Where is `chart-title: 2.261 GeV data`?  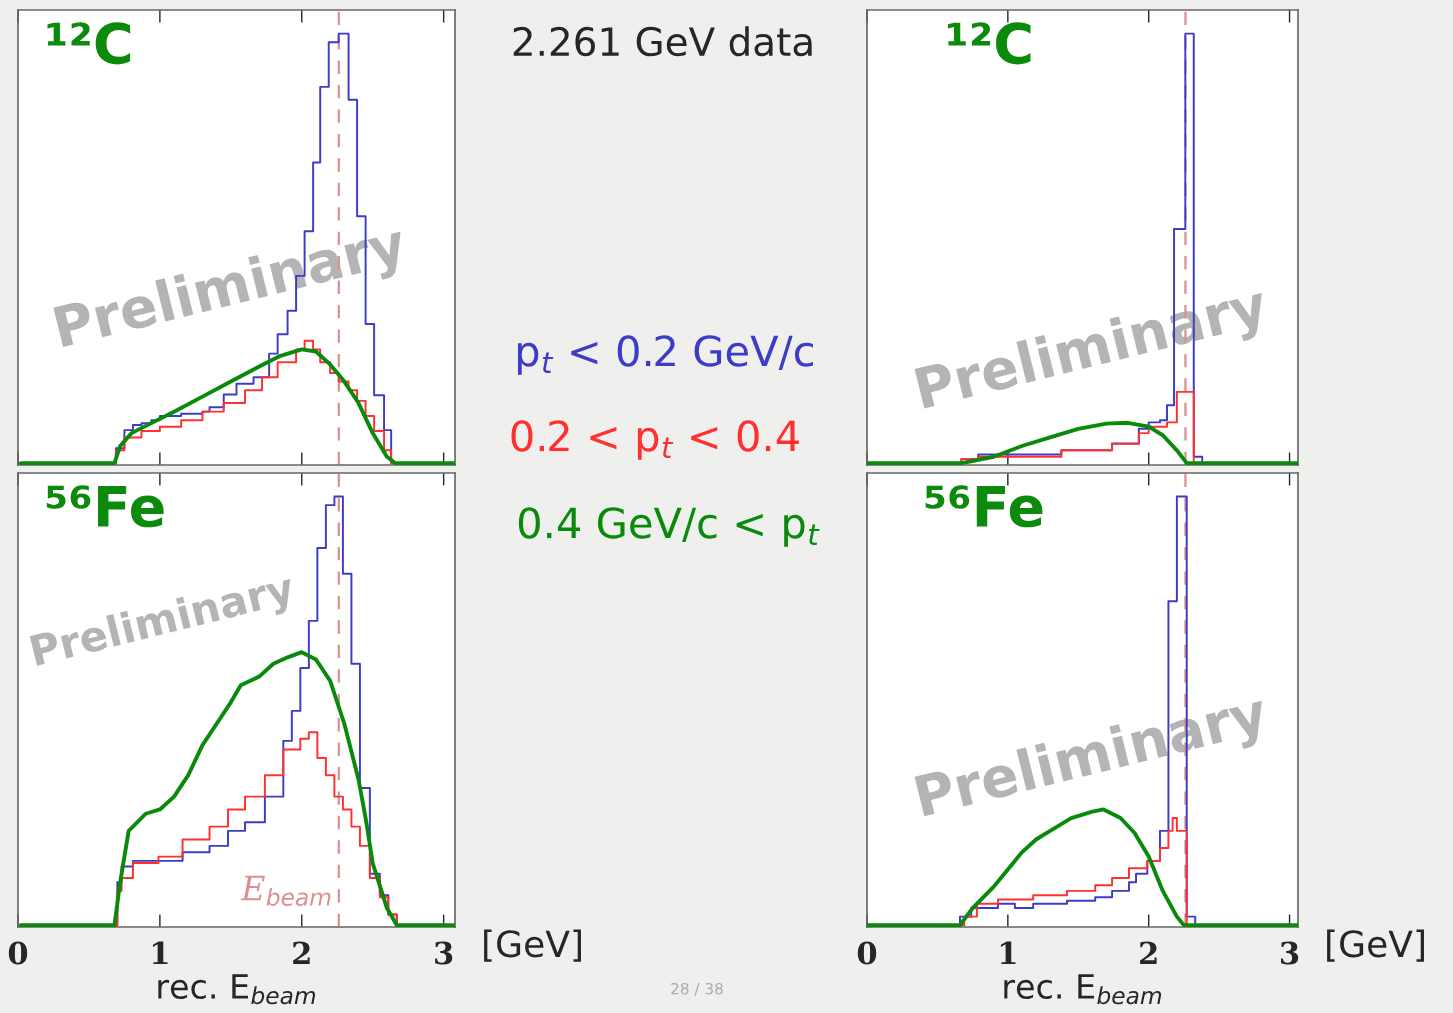
chart-title: 2.261 GeV data is located at coordinates (662, 41).